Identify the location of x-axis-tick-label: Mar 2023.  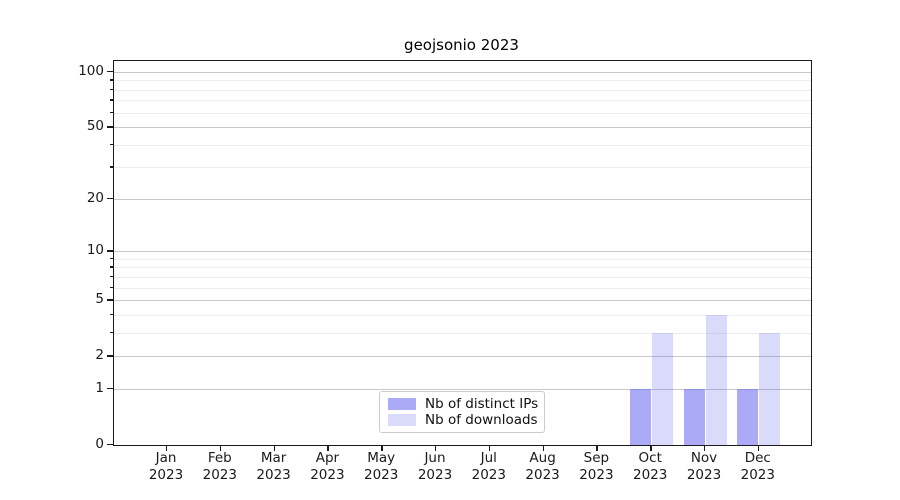
(274, 467).